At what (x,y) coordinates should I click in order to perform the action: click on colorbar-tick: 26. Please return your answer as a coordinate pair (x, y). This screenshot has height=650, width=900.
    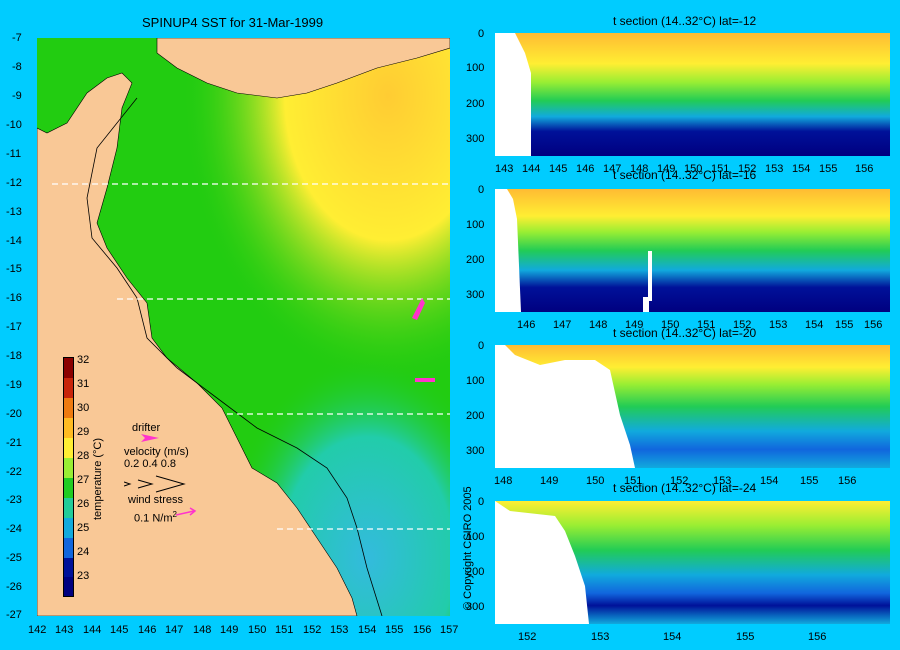
    Looking at the image, I should click on (83, 504).